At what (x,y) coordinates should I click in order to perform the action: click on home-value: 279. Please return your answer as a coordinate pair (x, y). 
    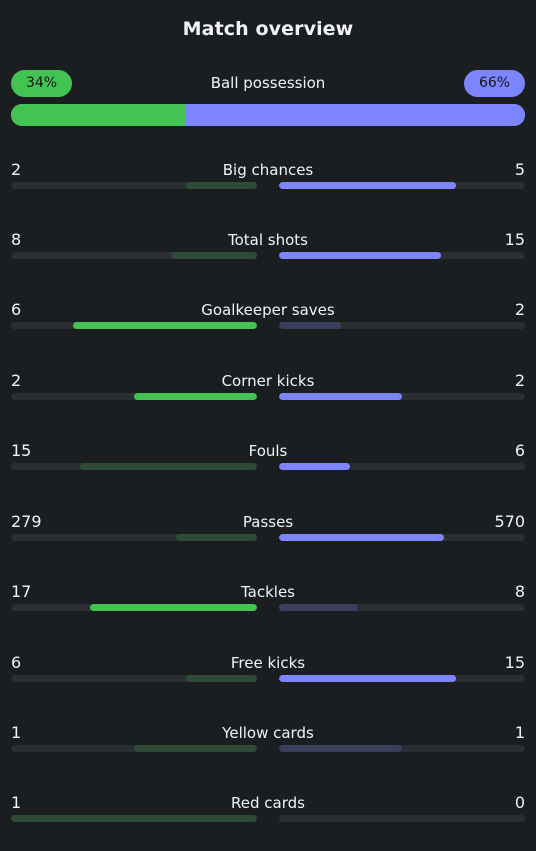
    Looking at the image, I should click on (26, 521).